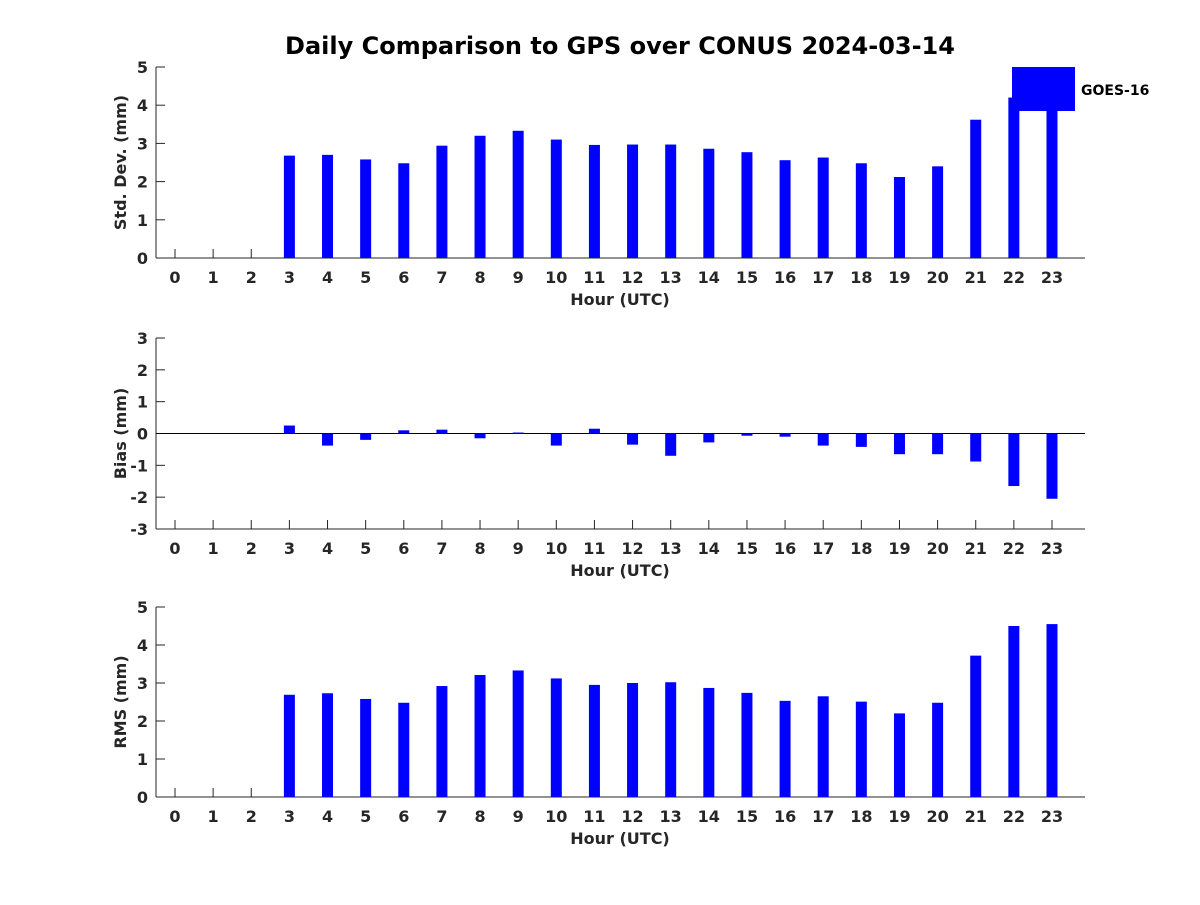 This screenshot has height=905, width=1200. I want to click on x-tick-label: 21, so click(976, 816).